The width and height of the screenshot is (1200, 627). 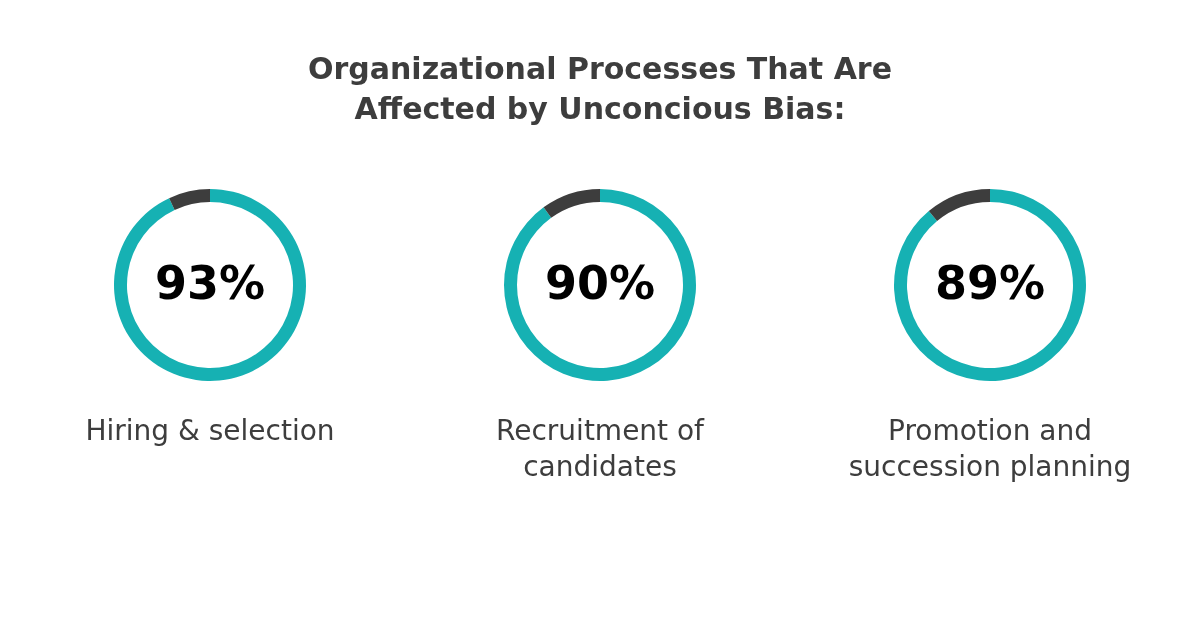 I want to click on data-label: 89%, so click(x=990, y=283).